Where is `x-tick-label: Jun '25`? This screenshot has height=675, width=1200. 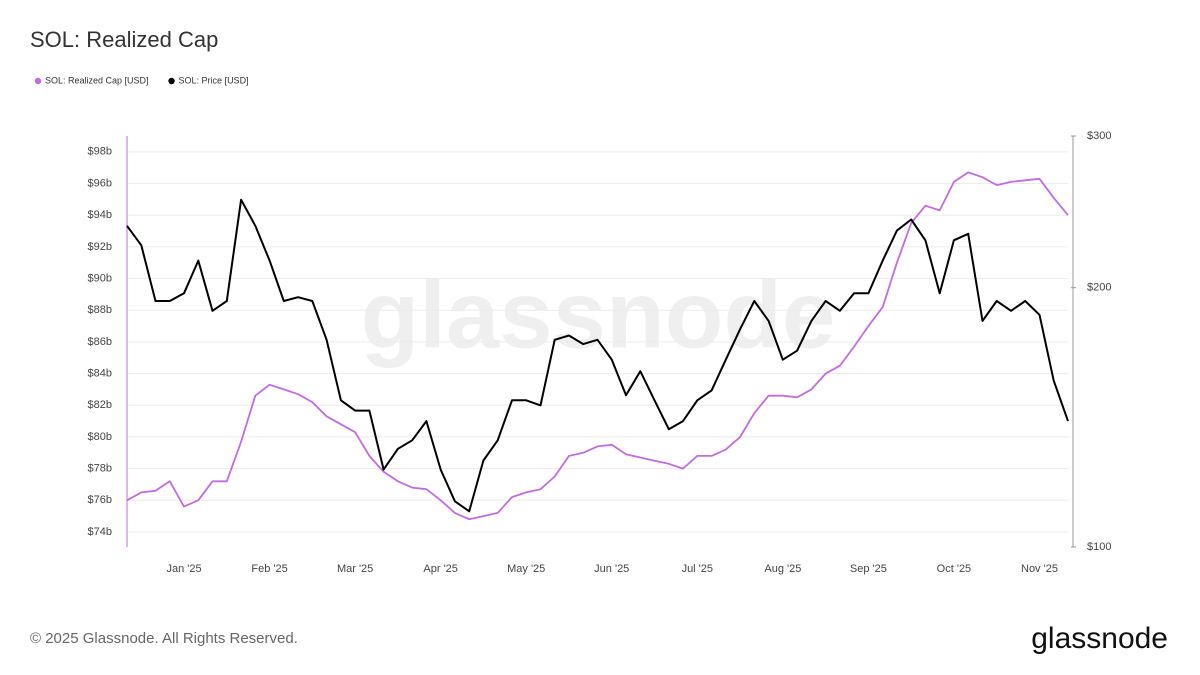 x-tick-label: Jun '25 is located at coordinates (611, 569).